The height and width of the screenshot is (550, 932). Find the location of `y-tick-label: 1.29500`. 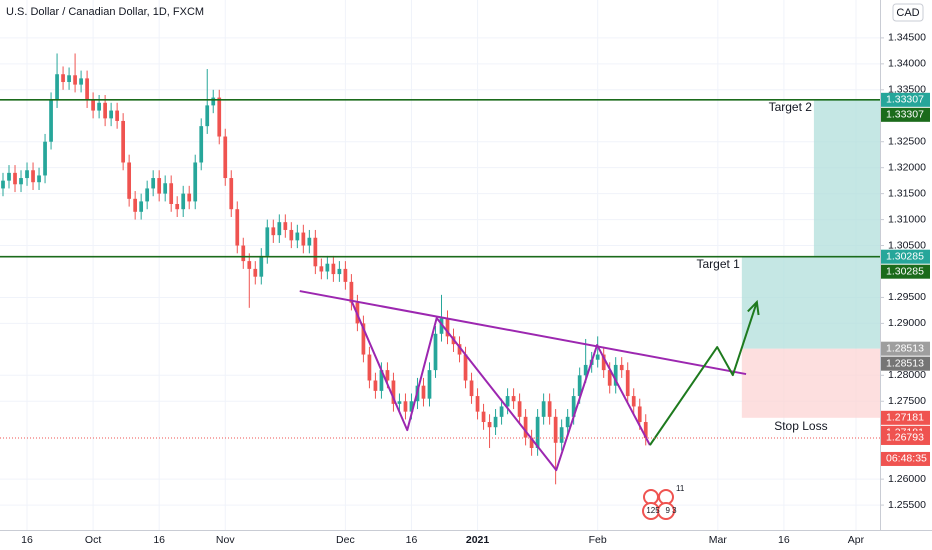

y-tick-label: 1.29500 is located at coordinates (907, 297).